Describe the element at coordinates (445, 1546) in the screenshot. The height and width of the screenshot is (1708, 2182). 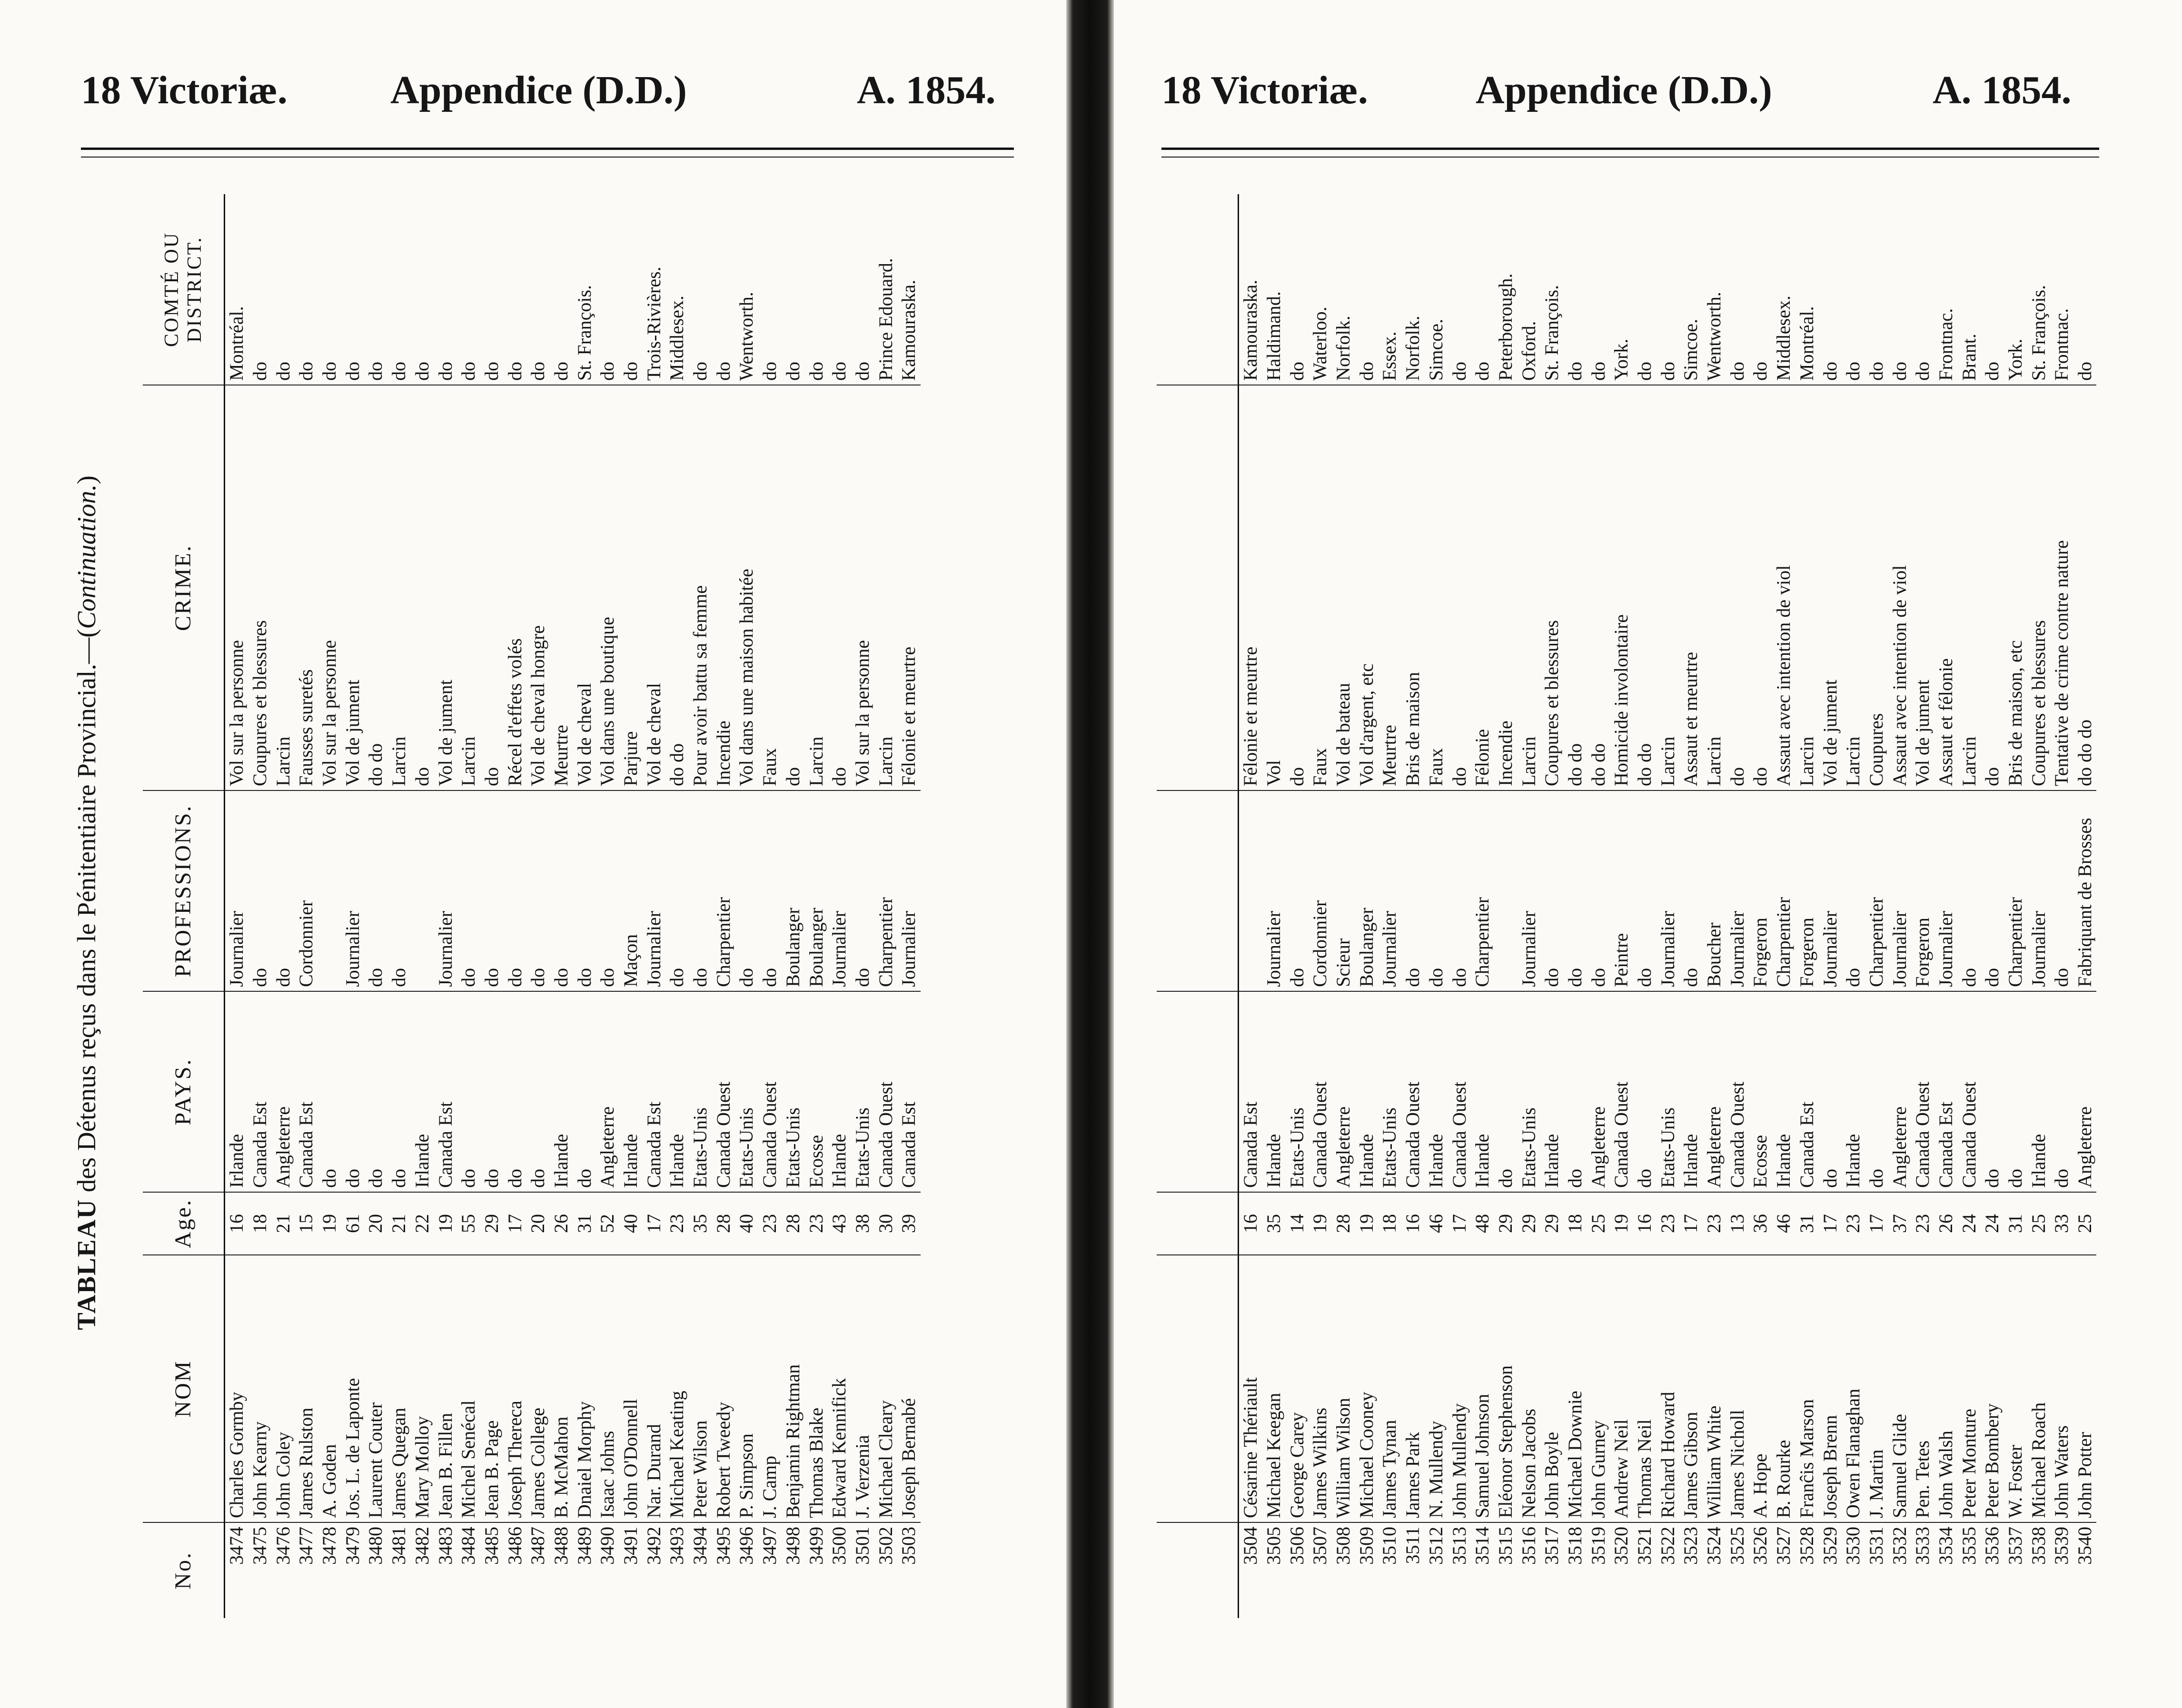
I see `cell-no: 3483` at that location.